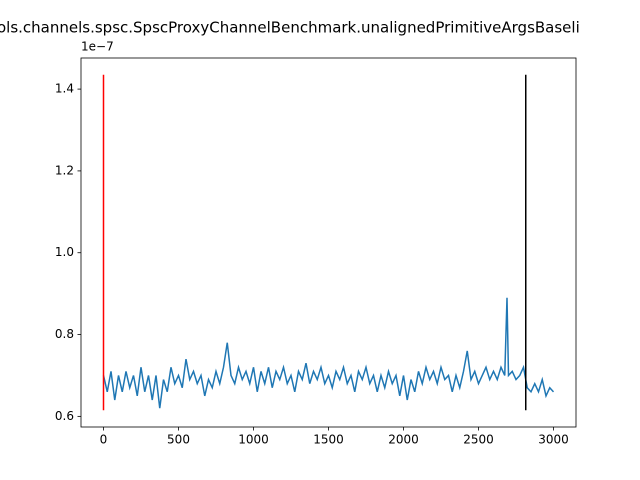 The height and width of the screenshot is (480, 640). I want to click on x-tick-label: 2500, so click(478, 440).